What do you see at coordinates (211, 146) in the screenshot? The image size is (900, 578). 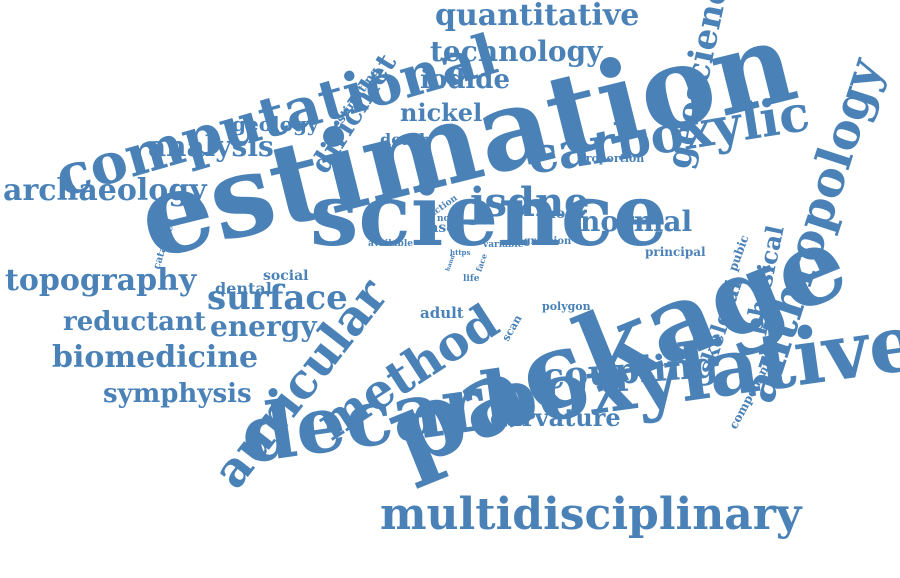 I see `cloud-word: analysis` at bounding box center [211, 146].